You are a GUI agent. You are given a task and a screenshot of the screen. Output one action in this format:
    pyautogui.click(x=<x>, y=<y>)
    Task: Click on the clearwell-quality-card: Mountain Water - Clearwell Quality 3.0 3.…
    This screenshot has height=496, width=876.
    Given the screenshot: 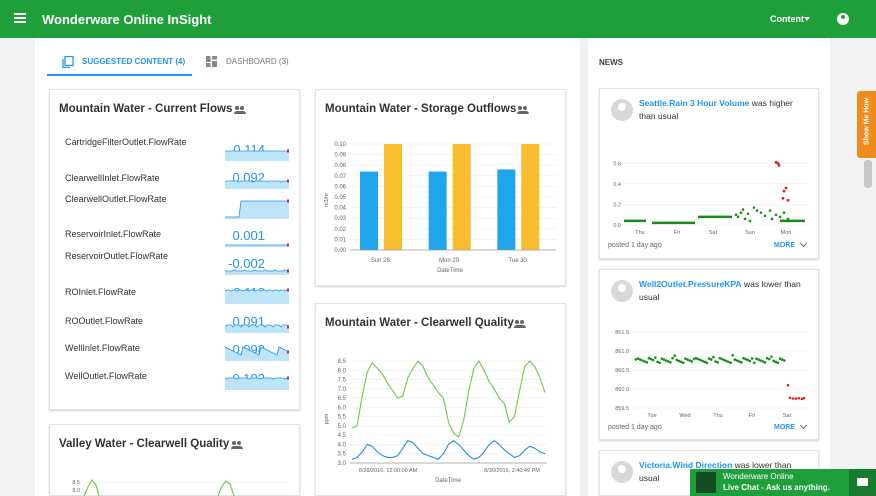 What is the action you would take?
    pyautogui.click(x=440, y=399)
    